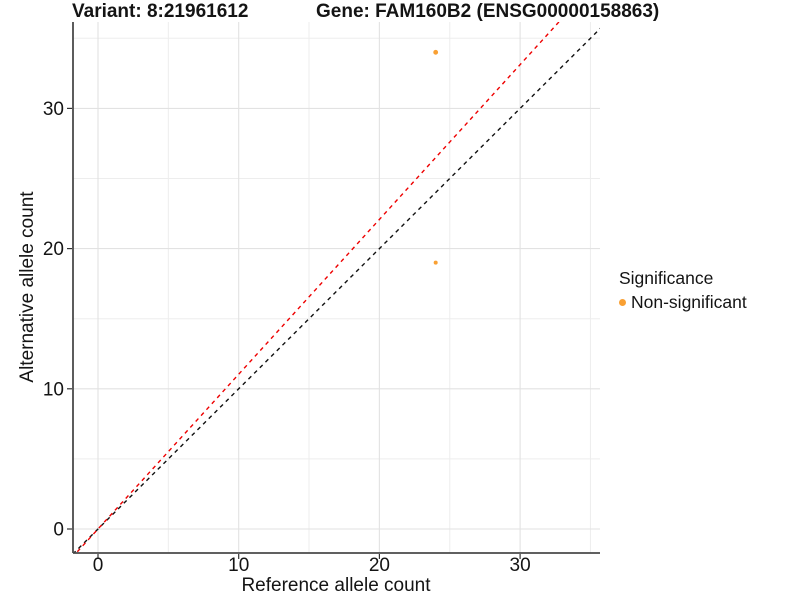 Image resolution: width=800 pixels, height=600 pixels. I want to click on y-tick-label: 20, so click(53, 249).